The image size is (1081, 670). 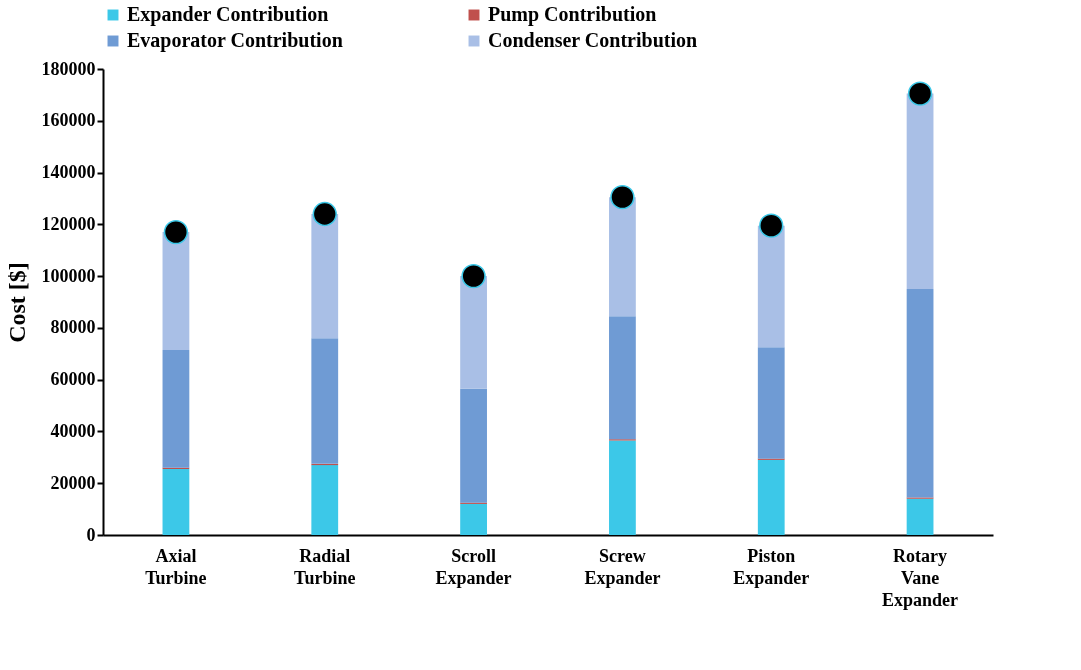 What do you see at coordinates (325, 566) in the screenshot?
I see `x-tick-label: Radial Turbine` at bounding box center [325, 566].